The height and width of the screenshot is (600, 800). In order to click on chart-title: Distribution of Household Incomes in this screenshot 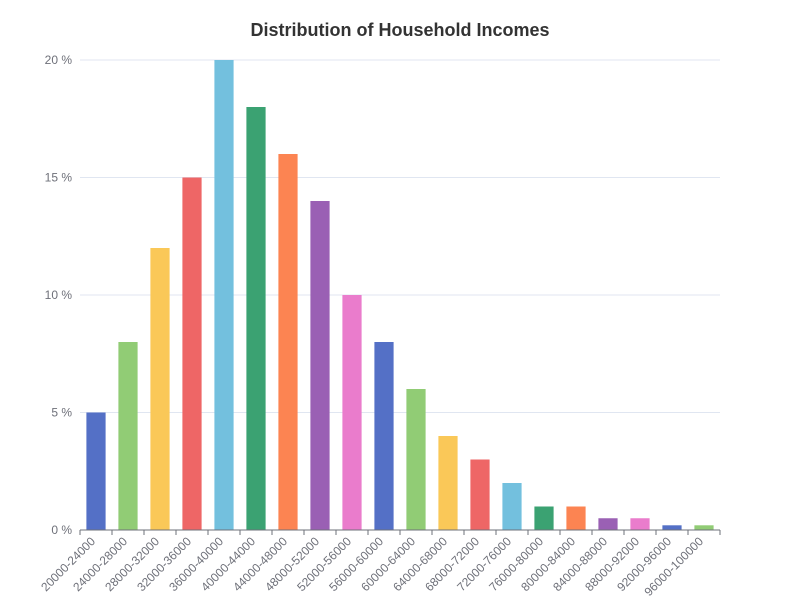, I will do `click(400, 30)`.